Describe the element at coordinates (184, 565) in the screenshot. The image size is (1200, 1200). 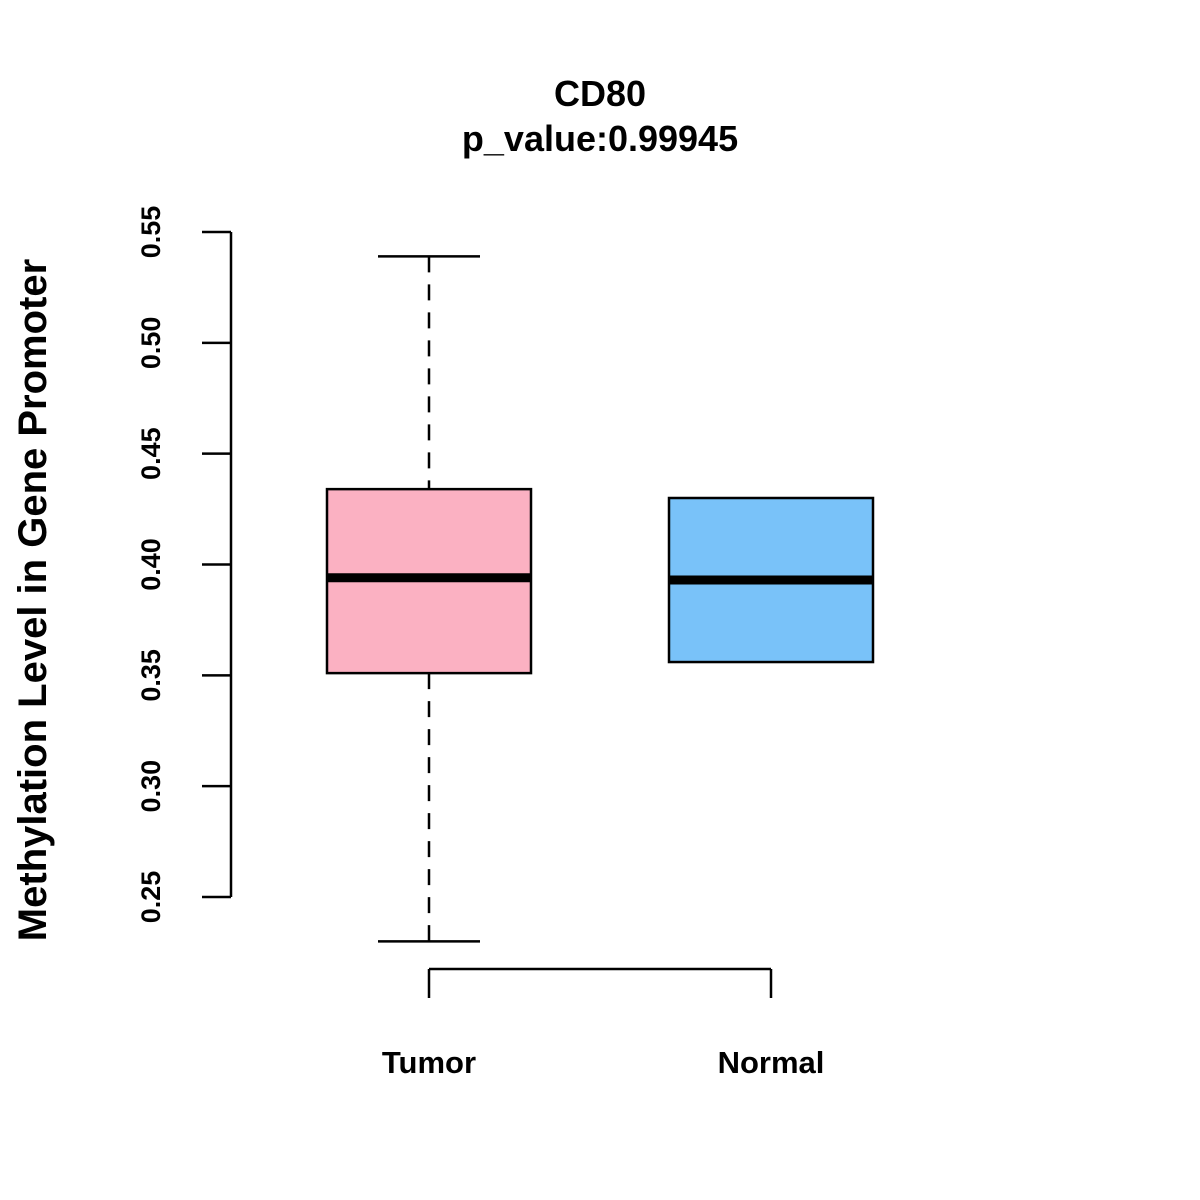
I see `y-axis: 0.25 0.30 0.35 0.40 0.45 0.50 0.55` at that location.